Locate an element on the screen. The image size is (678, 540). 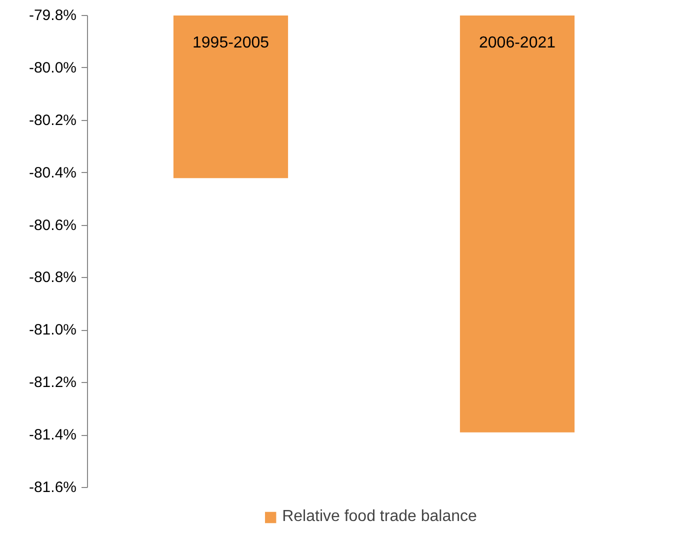
y-tick-label: -80.0% is located at coordinates (52, 67).